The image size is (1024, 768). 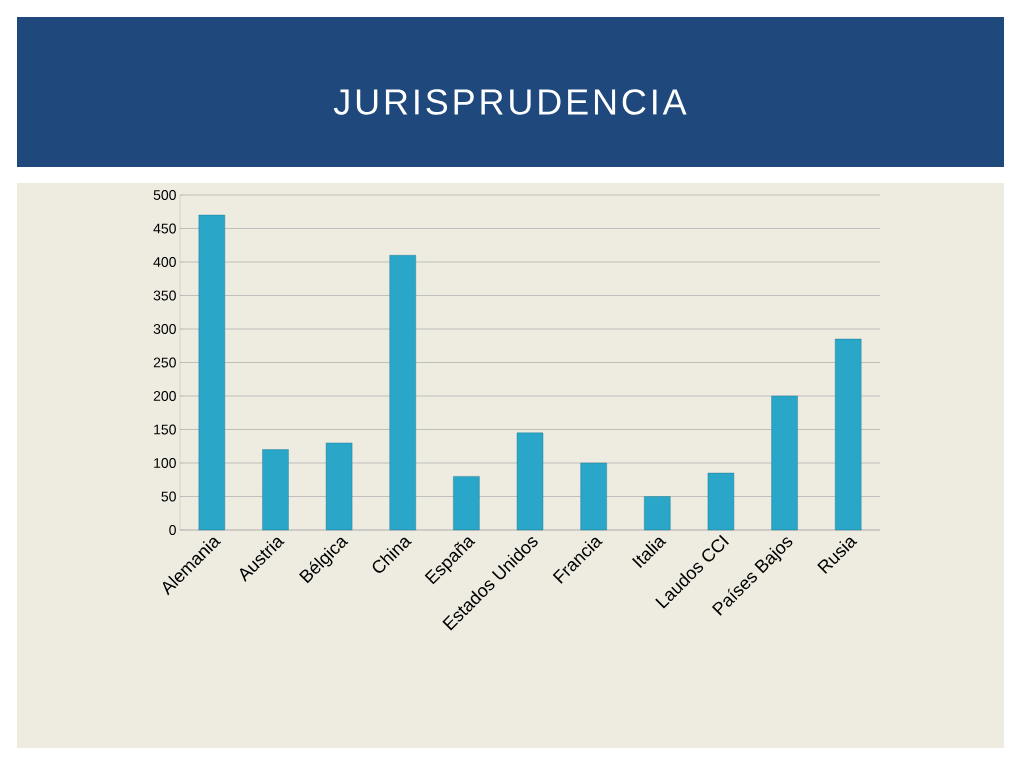 What do you see at coordinates (165, 429) in the screenshot?
I see `y-tick-label: 150` at bounding box center [165, 429].